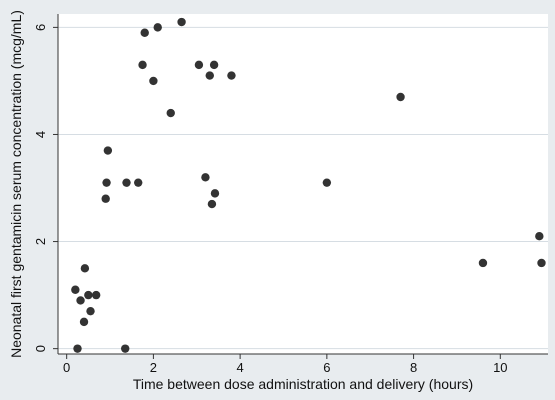  What do you see at coordinates (153, 367) in the screenshot?
I see `x-tick-label: 2` at bounding box center [153, 367].